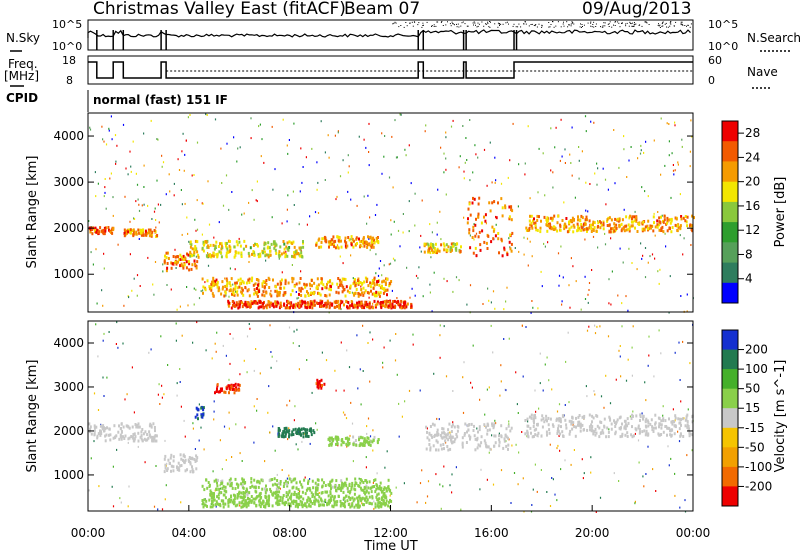  Describe the element at coordinates (390, 70) in the screenshot. I see `frequency-panel-frame` at that location.